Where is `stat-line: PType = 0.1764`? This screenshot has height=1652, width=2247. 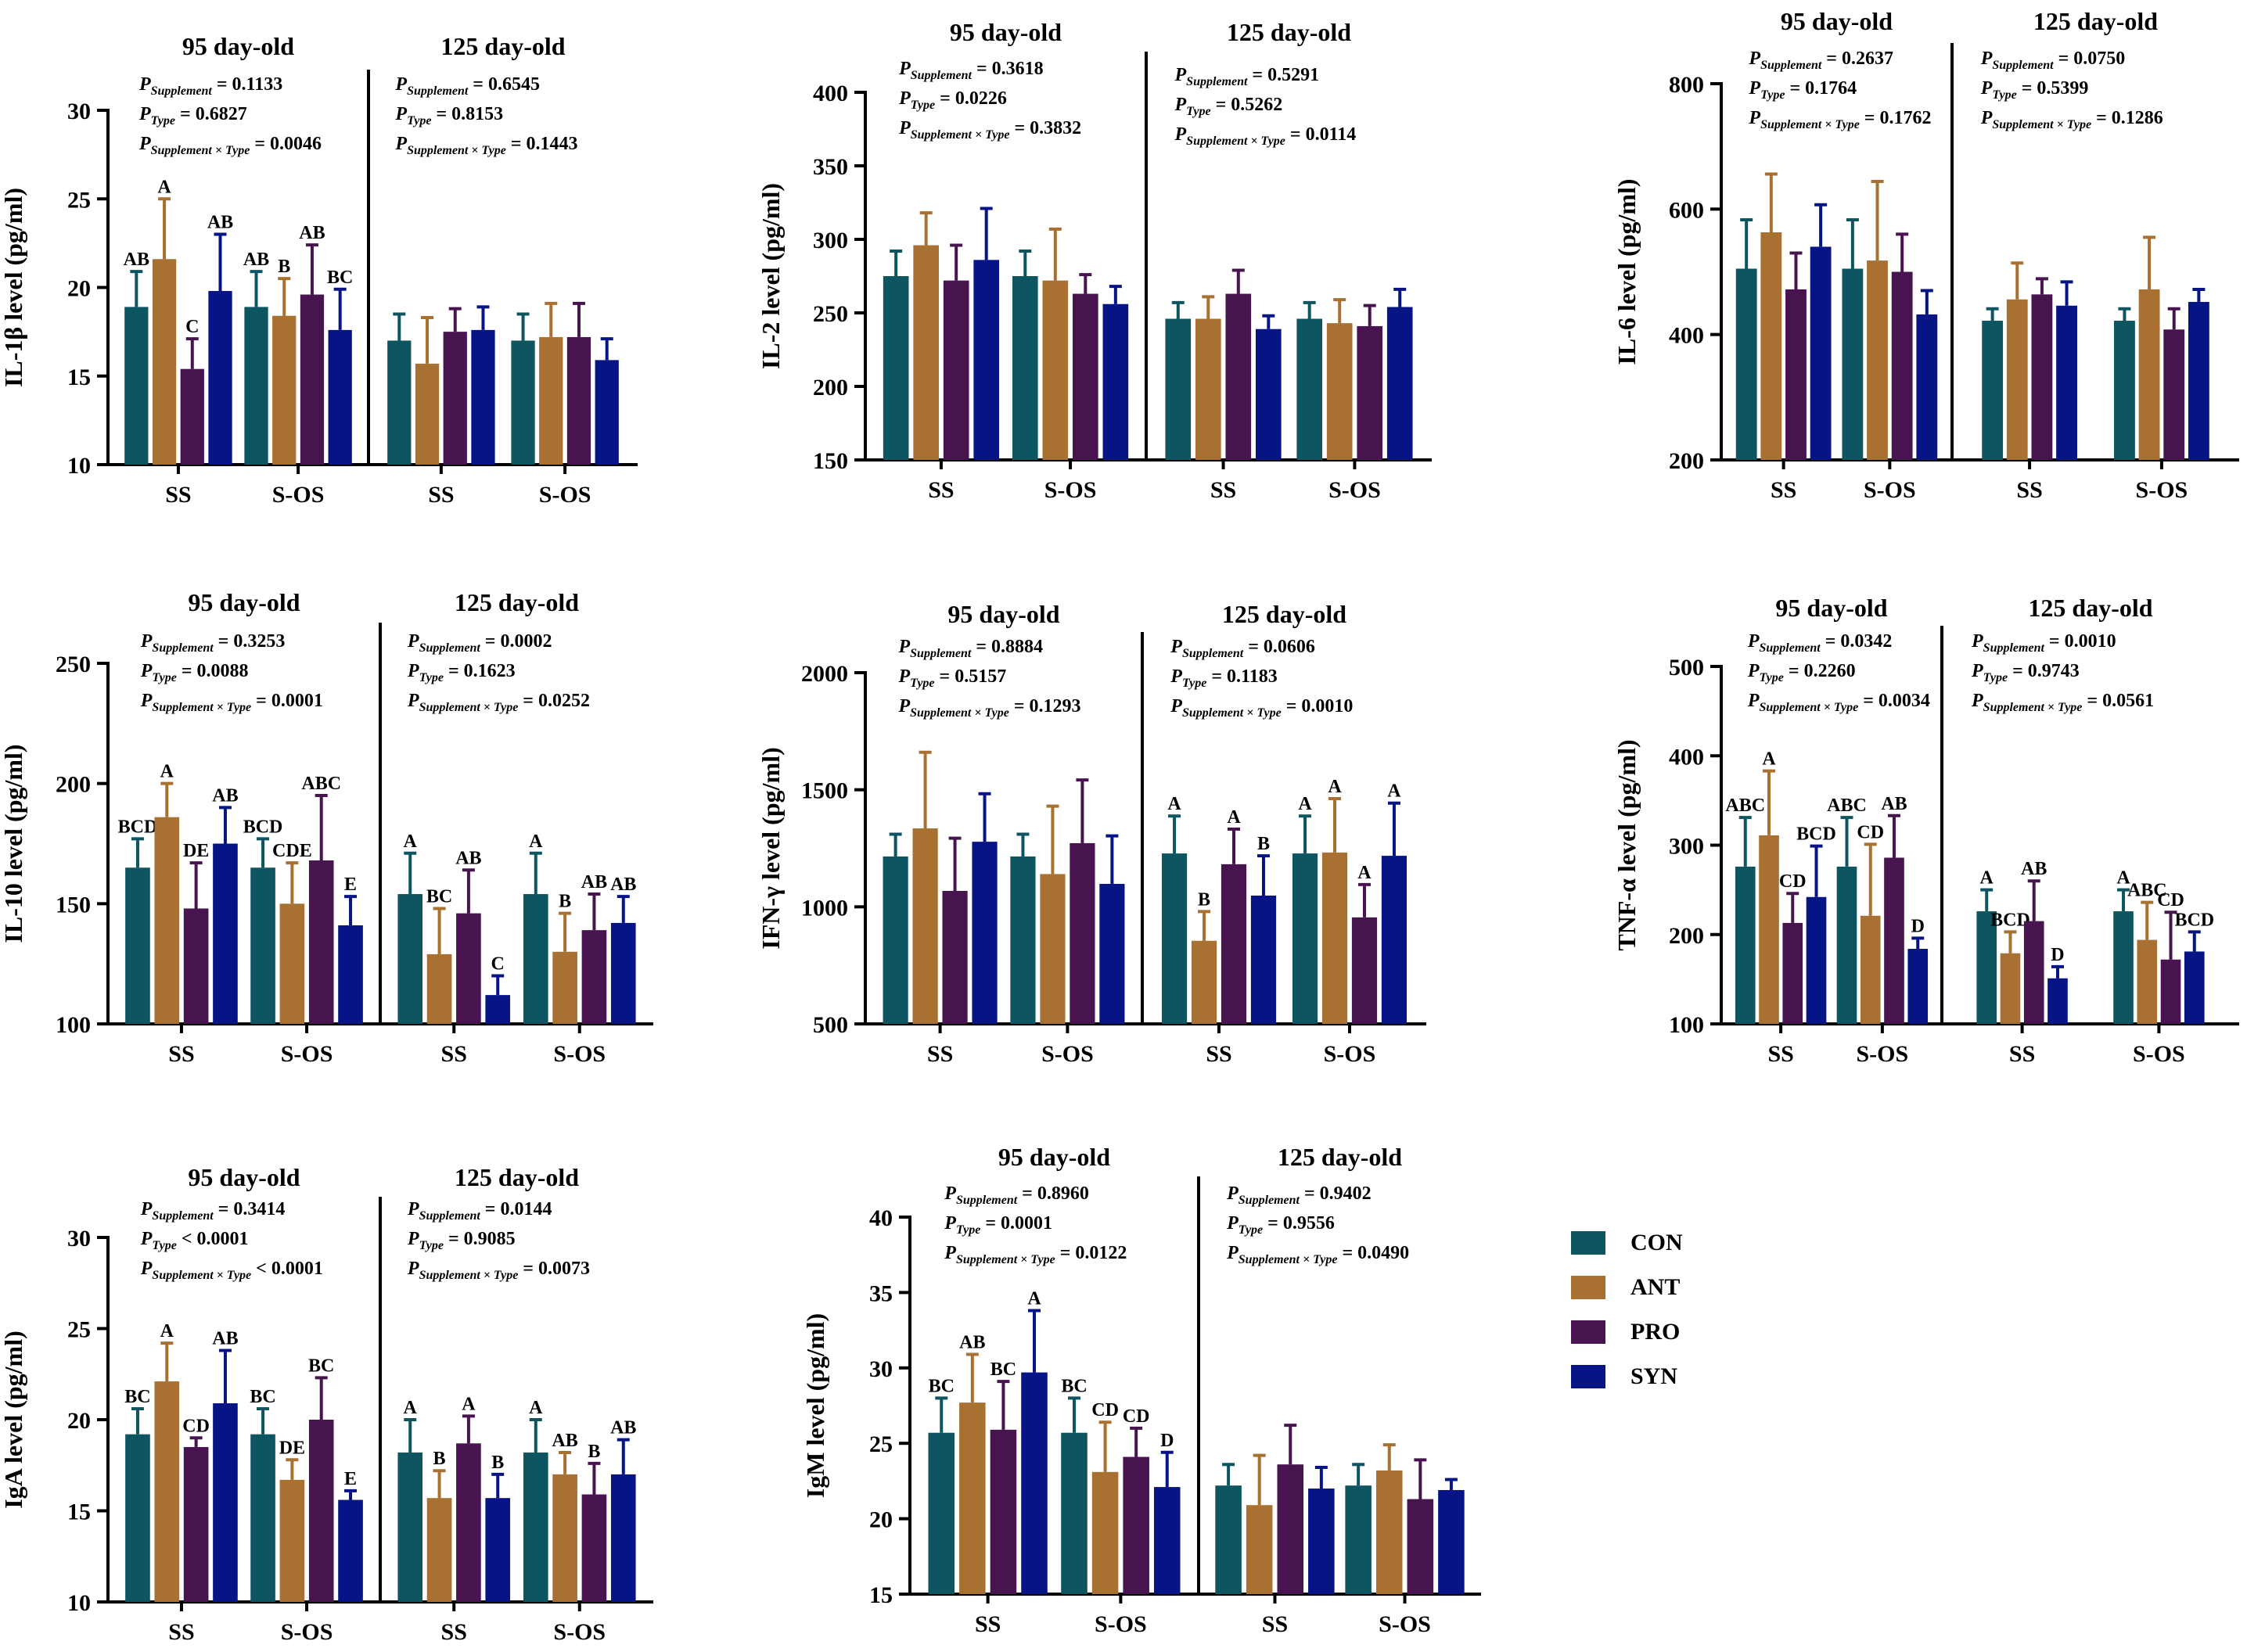
stat-line: PType = 0.1764 is located at coordinates (1802, 90).